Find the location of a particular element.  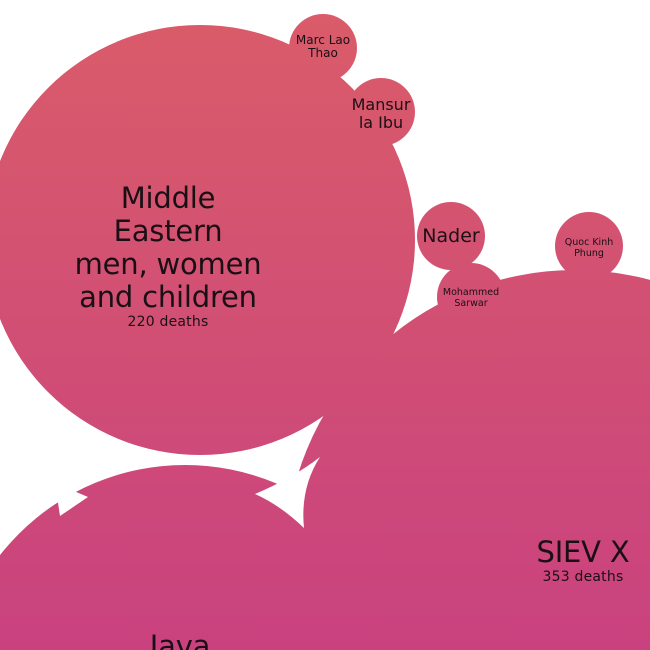

label-siev-x: SIEV X 353 deaths is located at coordinates (581, 560).